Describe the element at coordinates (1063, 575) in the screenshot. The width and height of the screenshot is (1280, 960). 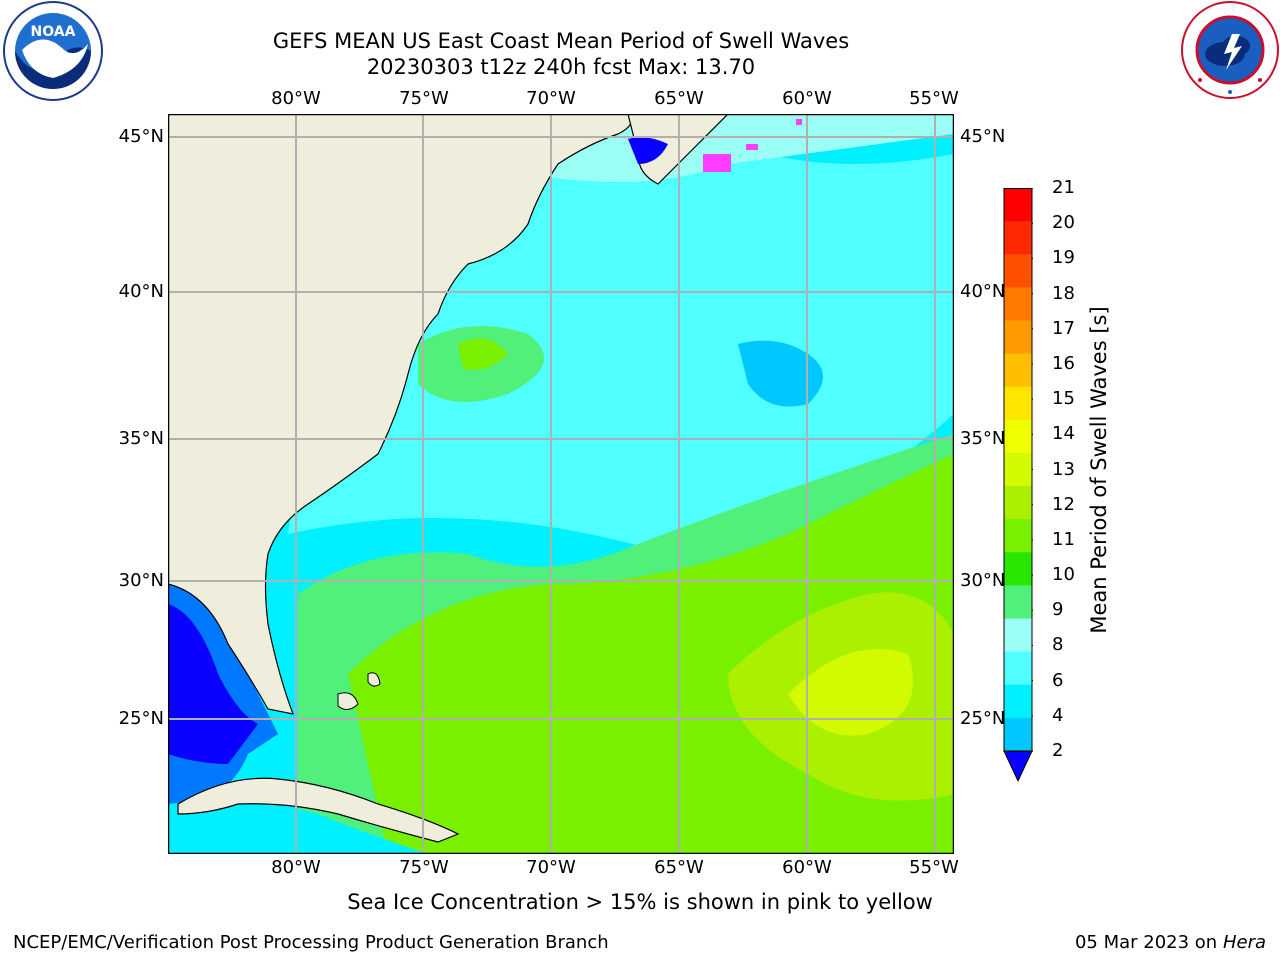
I see `colorbar-tick-label: 10` at that location.